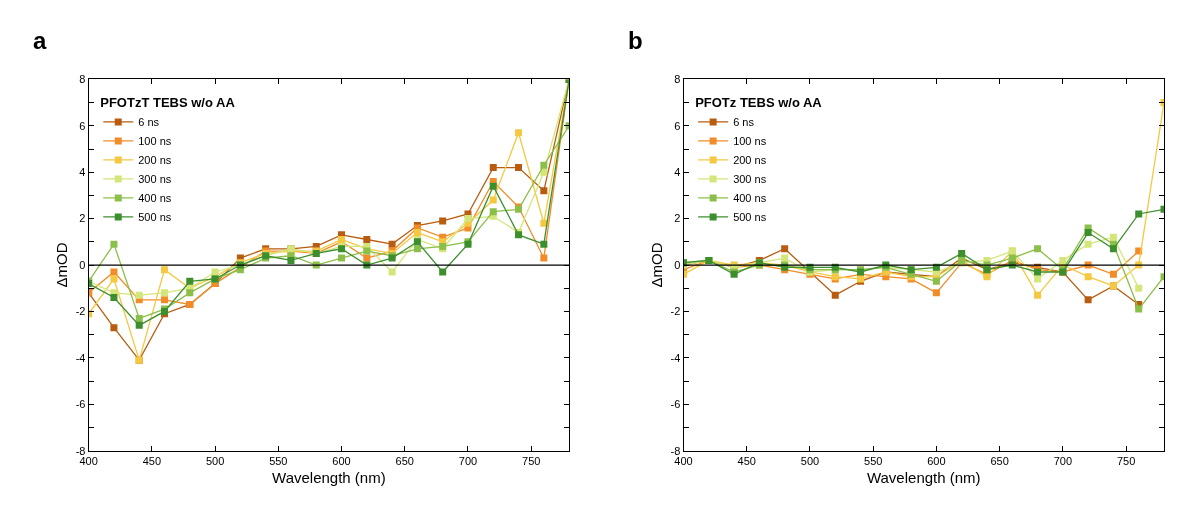  What do you see at coordinates (168, 103) in the screenshot?
I see `legend-title: PFOTzT TEBS w/o AA` at bounding box center [168, 103].